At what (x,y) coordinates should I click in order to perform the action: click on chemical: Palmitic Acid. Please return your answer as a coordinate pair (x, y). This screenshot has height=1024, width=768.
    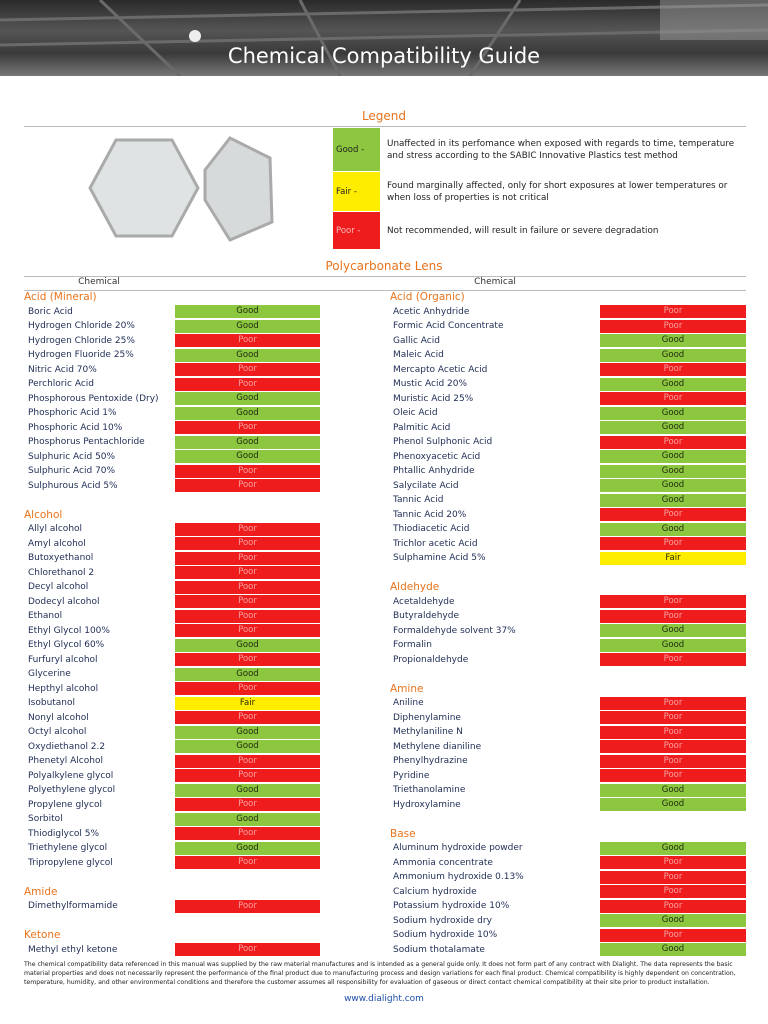
    Looking at the image, I should click on (422, 427).